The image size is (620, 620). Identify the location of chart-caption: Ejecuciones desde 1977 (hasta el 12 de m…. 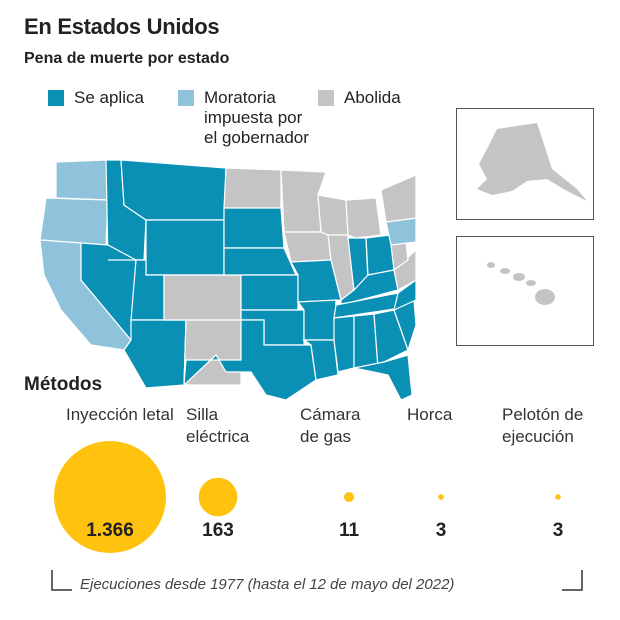
(267, 584).